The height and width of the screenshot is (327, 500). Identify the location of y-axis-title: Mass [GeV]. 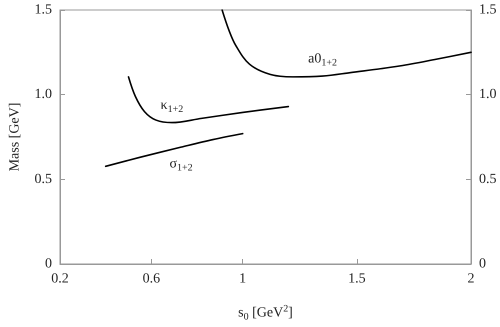
(15, 137).